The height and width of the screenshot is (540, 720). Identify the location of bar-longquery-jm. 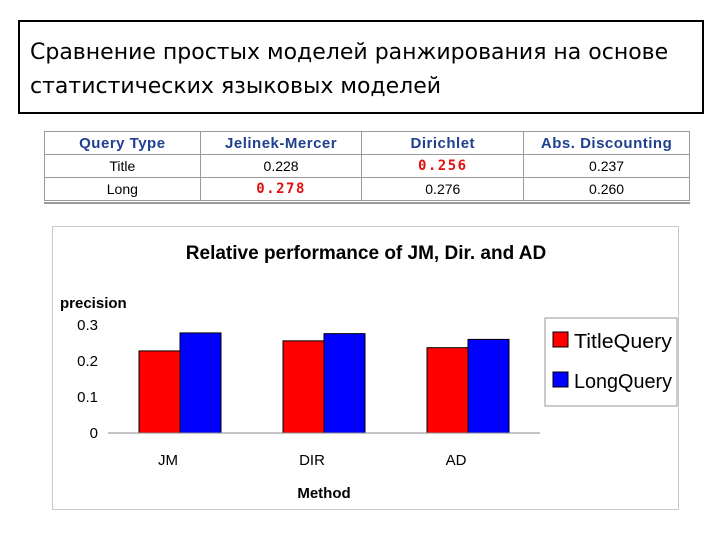
(200, 383).